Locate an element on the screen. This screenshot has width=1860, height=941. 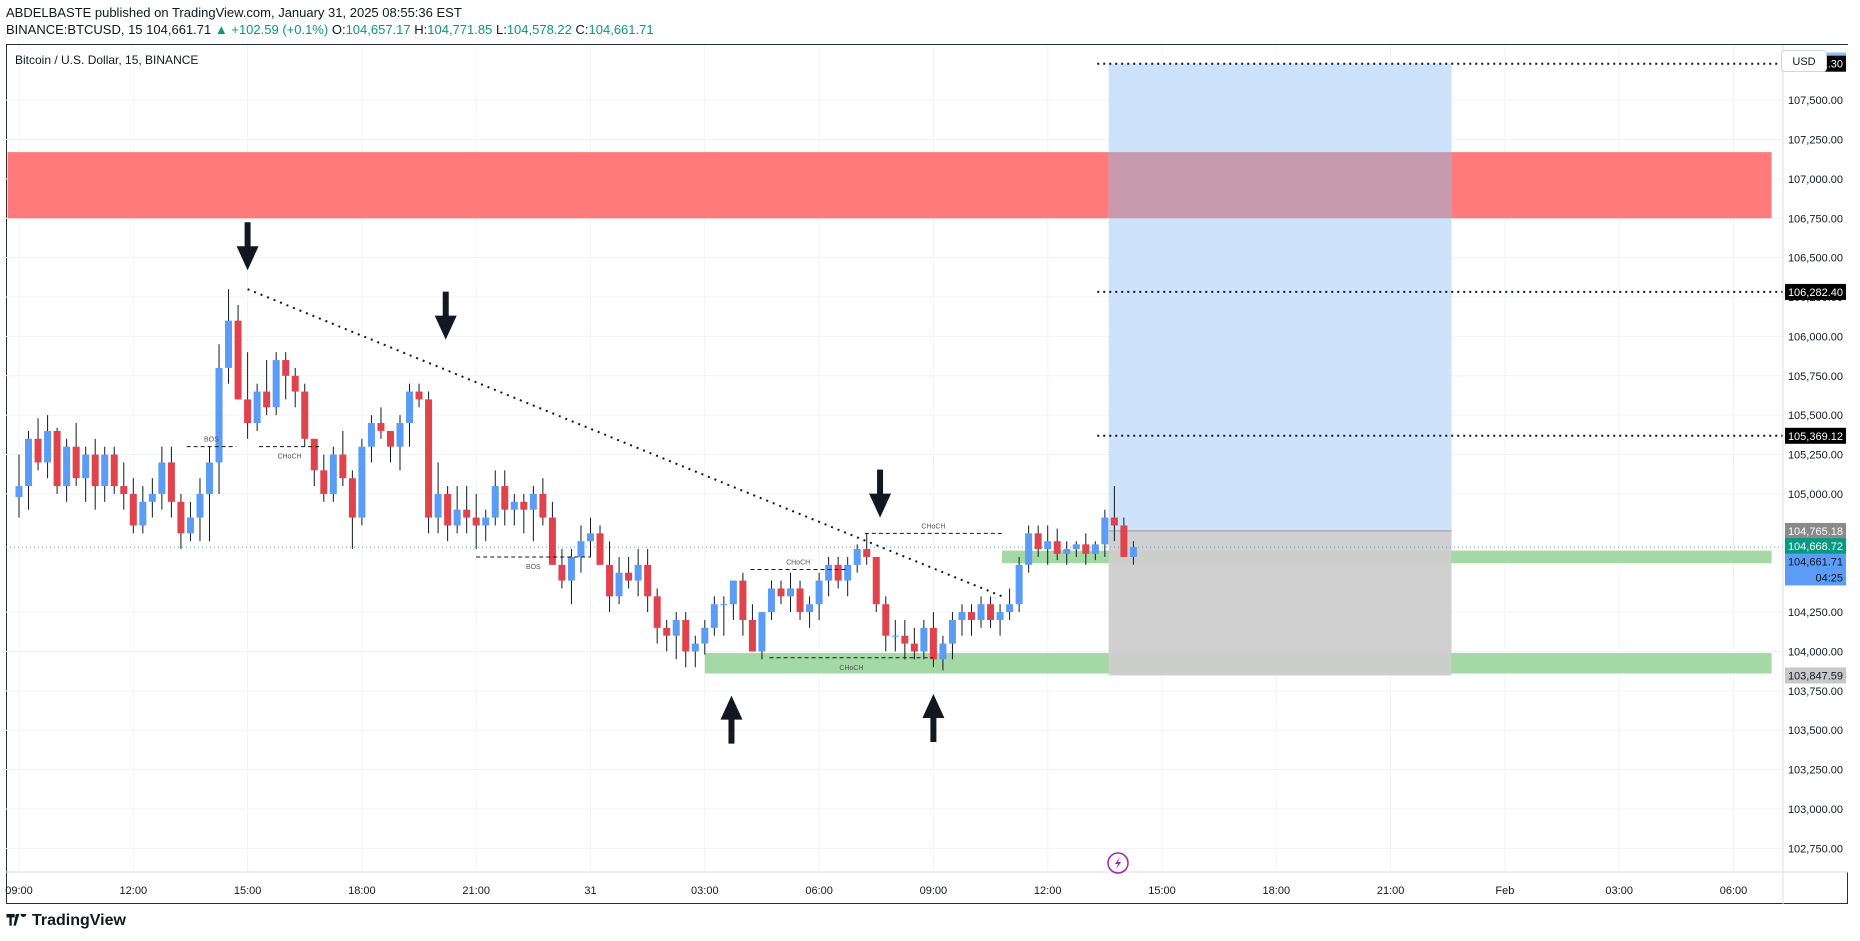
y-tick-label: 105,750.00 is located at coordinates (1815, 377).